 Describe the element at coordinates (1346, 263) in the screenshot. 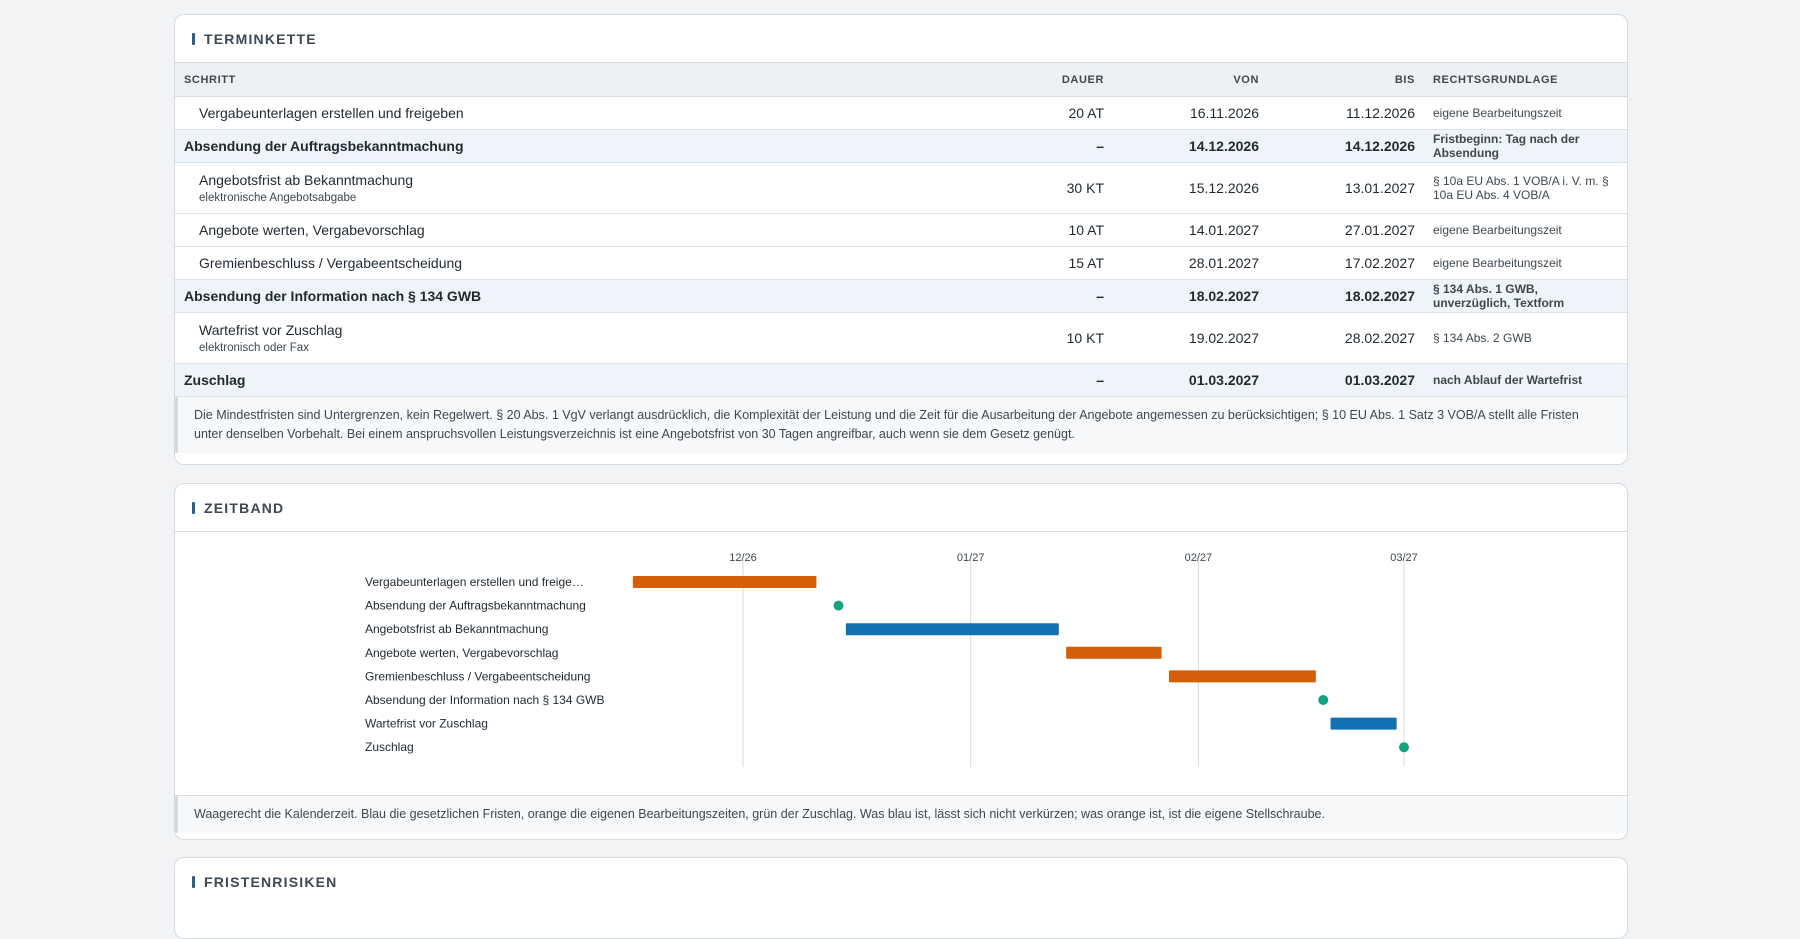

I see `to-cell: 17.02.2027` at that location.